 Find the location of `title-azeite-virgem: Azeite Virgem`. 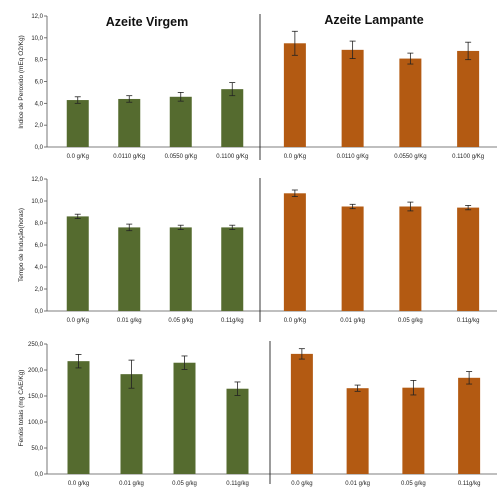

title-azeite-virgem: Azeite Virgem is located at coordinates (147, 22).